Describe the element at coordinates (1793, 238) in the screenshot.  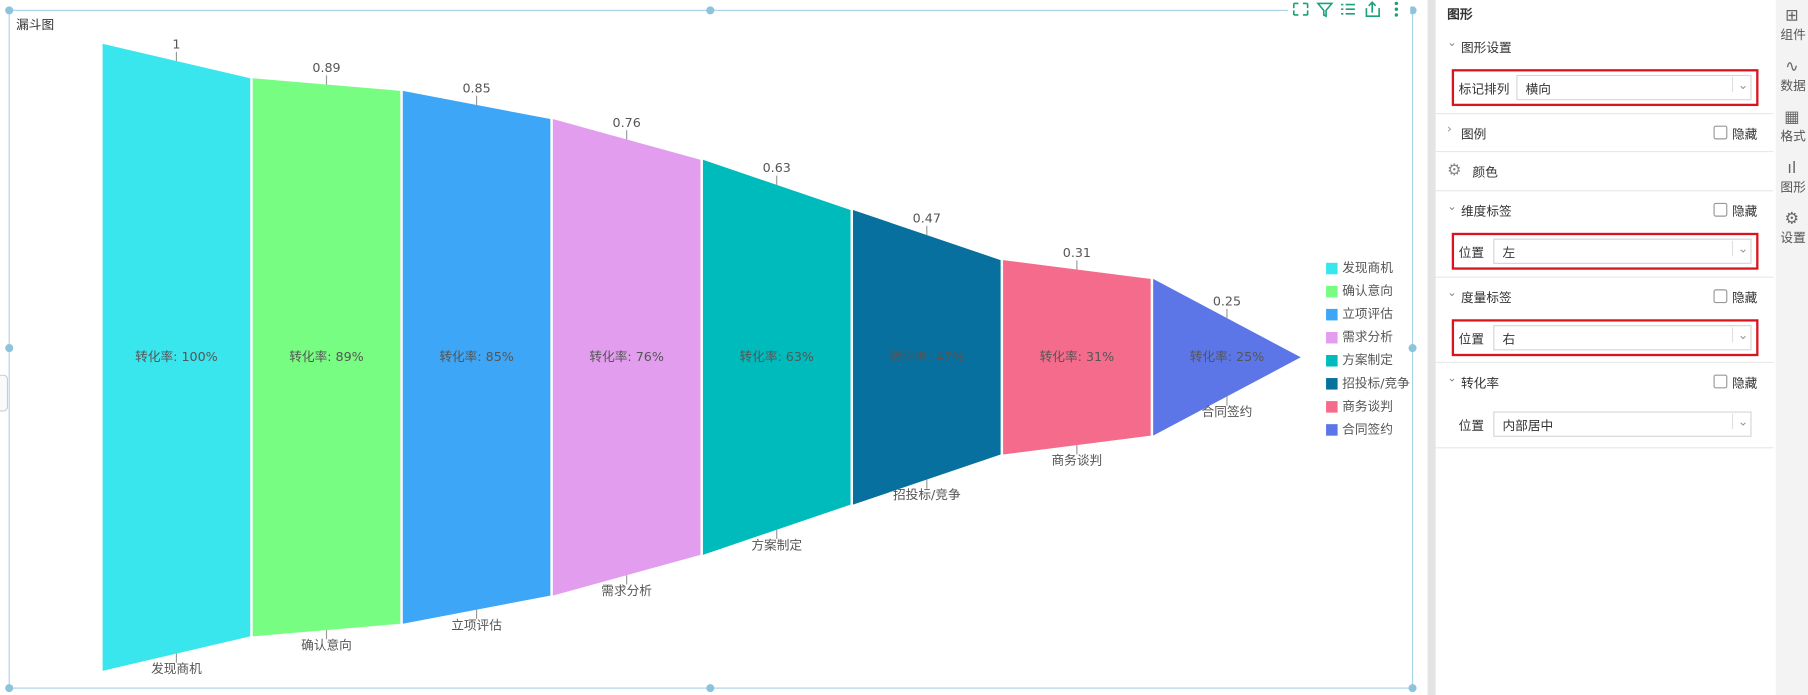
I see `sidebar-label: 设置` at that location.